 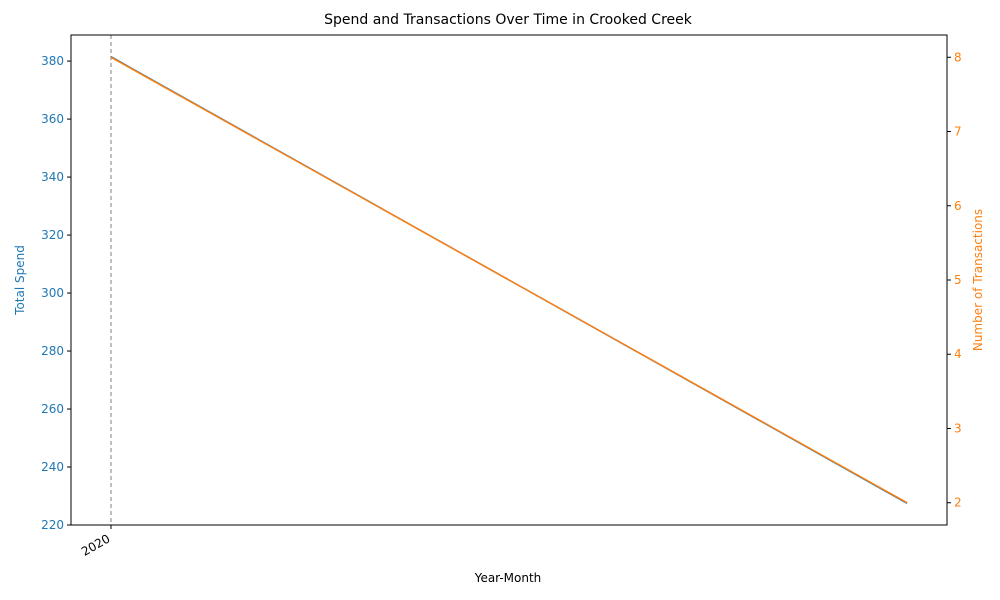 I want to click on y-right-axis-label: Number of Transactions, so click(x=978, y=280).